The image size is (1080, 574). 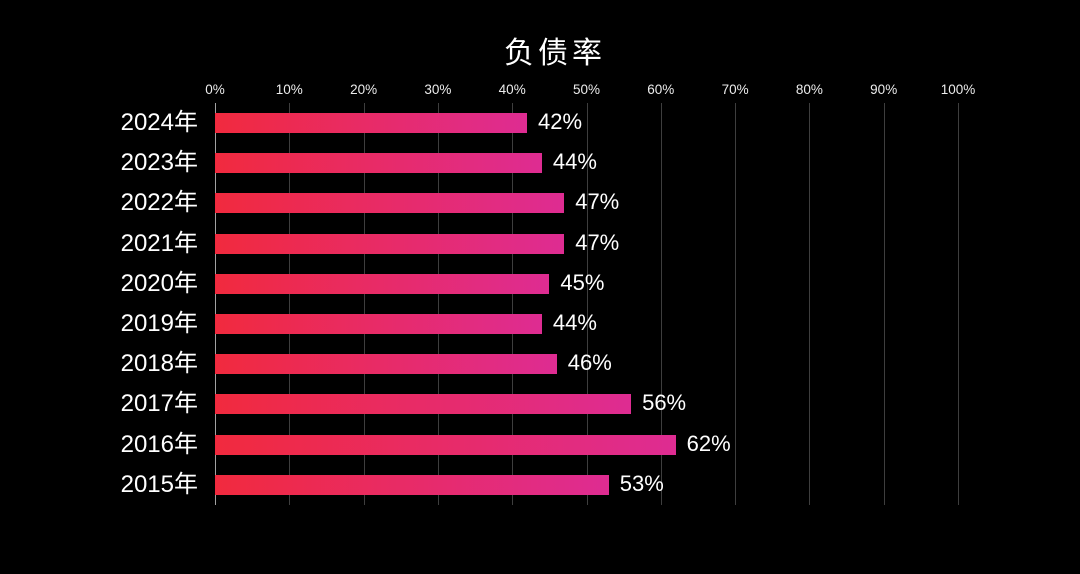 What do you see at coordinates (809, 89) in the screenshot?
I see `x-axis-tick-label: 80%` at bounding box center [809, 89].